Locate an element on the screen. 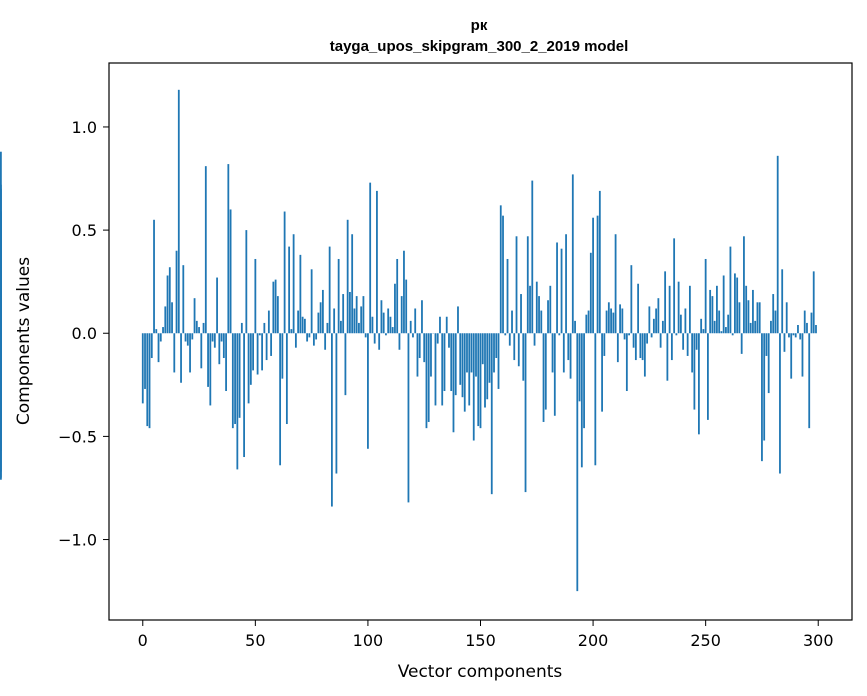 The width and height of the screenshot is (867, 696). y-tick-label: −0.5 is located at coordinates (77, 436).